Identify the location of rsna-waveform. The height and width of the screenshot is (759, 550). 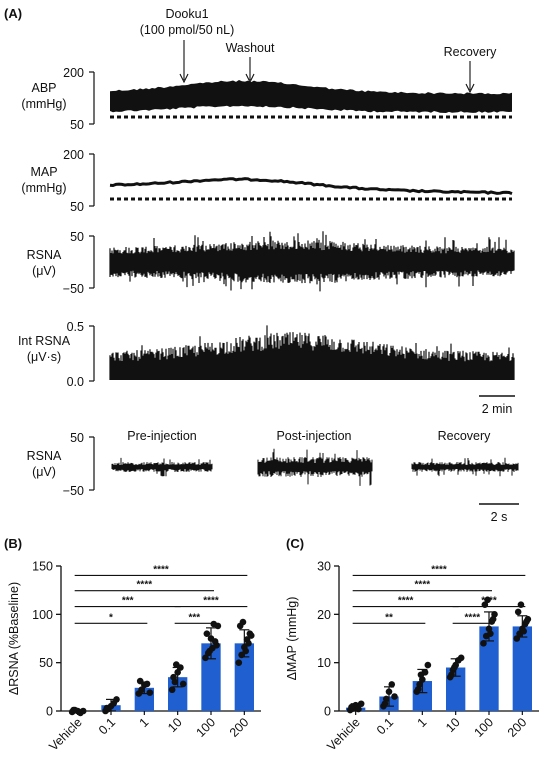
(312, 261).